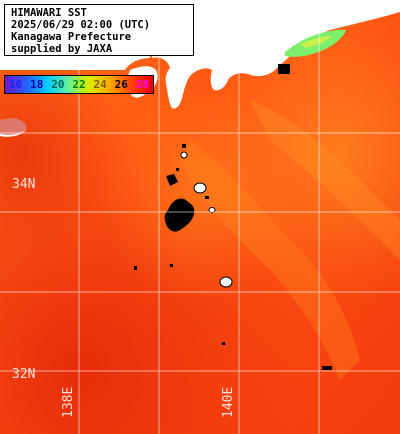 The width and height of the screenshot is (400, 434). I want to click on title-line-1: HIMAWARI SST, so click(49, 13).